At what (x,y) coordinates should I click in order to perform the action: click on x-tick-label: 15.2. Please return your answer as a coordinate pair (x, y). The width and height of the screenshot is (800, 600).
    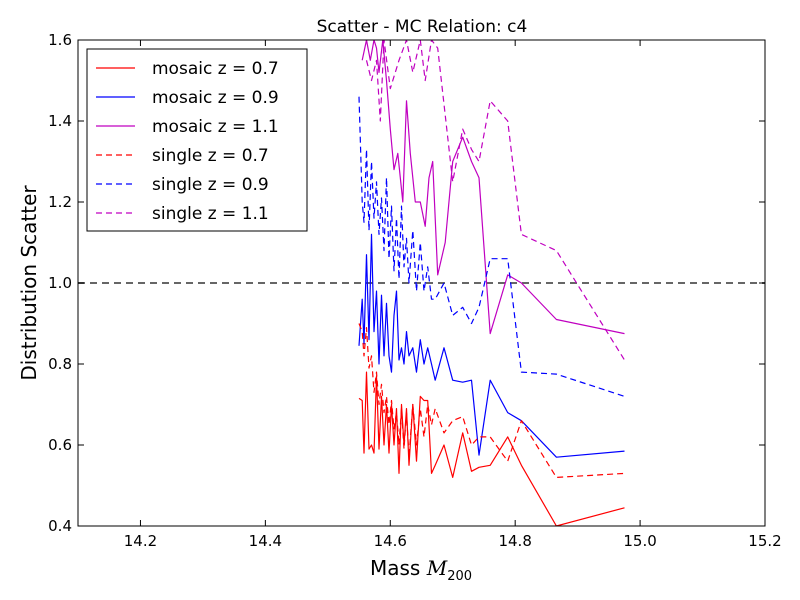
    Looking at the image, I should click on (764, 541).